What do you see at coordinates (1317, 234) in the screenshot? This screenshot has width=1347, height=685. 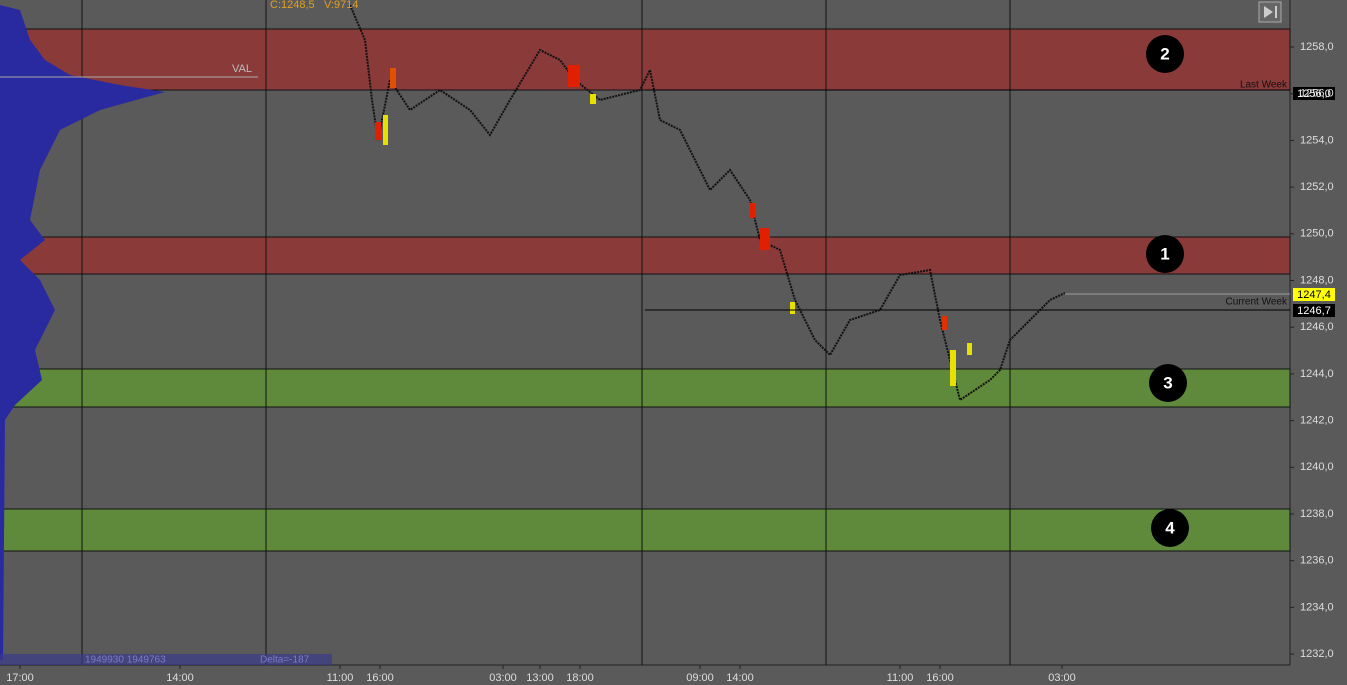 I see `y-tick-label: 1250,0` at bounding box center [1317, 234].